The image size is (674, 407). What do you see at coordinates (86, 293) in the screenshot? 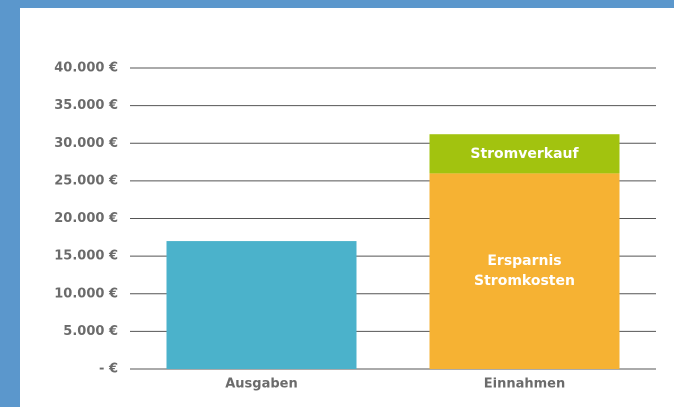
I see `y-tick-label: 10.000 €` at bounding box center [86, 293].